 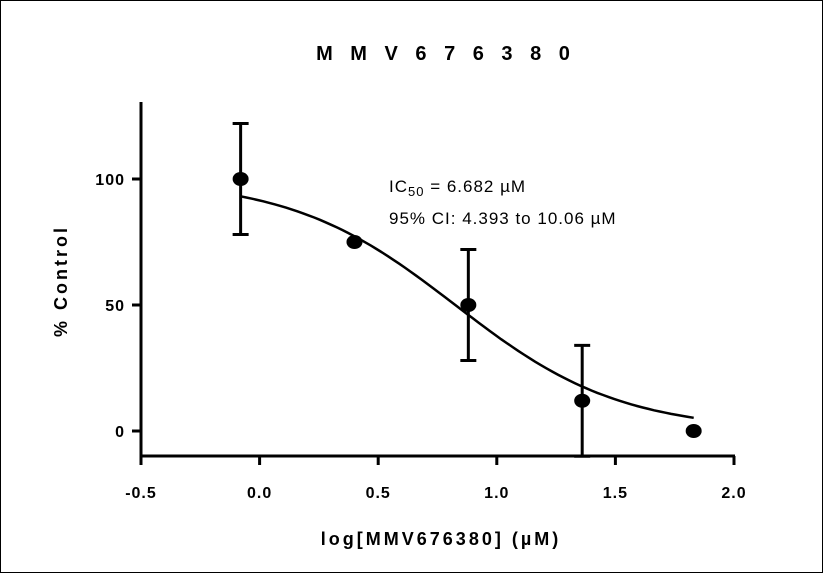 I want to click on ic50-subscript: 50, so click(x=416, y=191).